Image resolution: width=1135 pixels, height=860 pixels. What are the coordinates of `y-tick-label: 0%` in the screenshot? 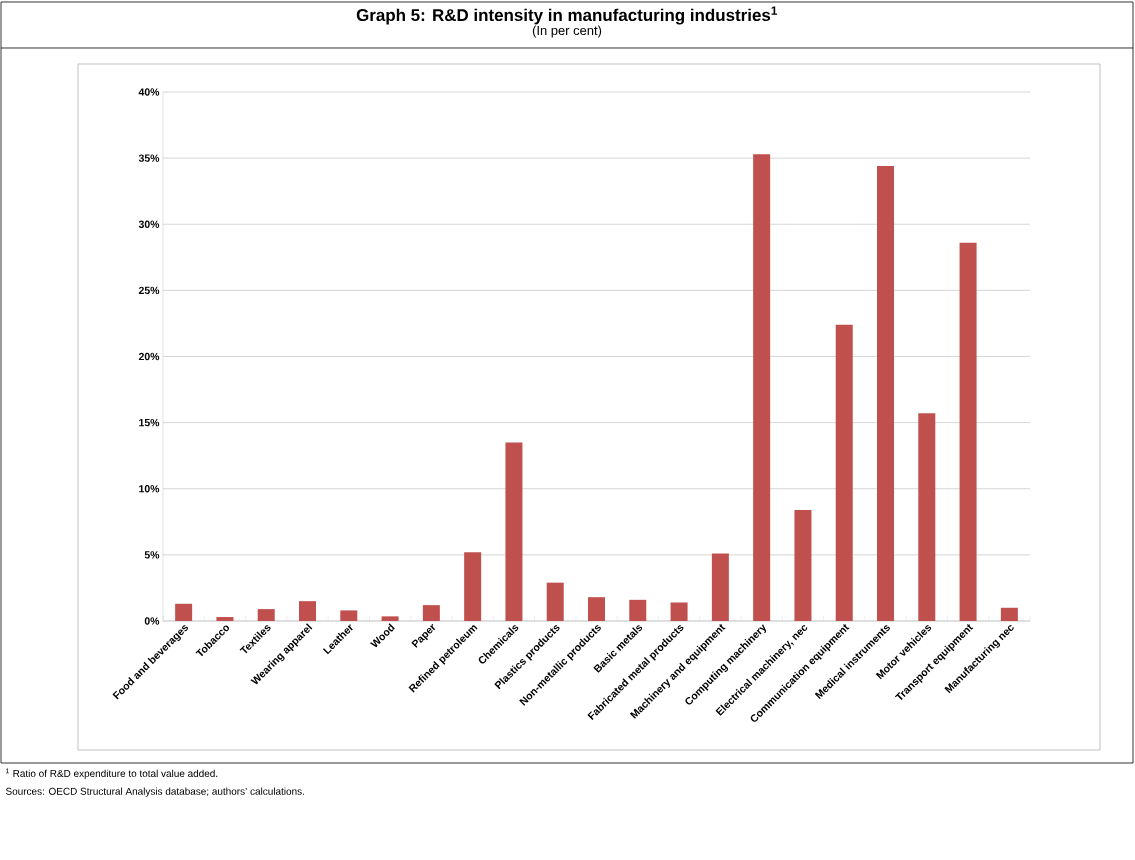 It's located at (152, 621).